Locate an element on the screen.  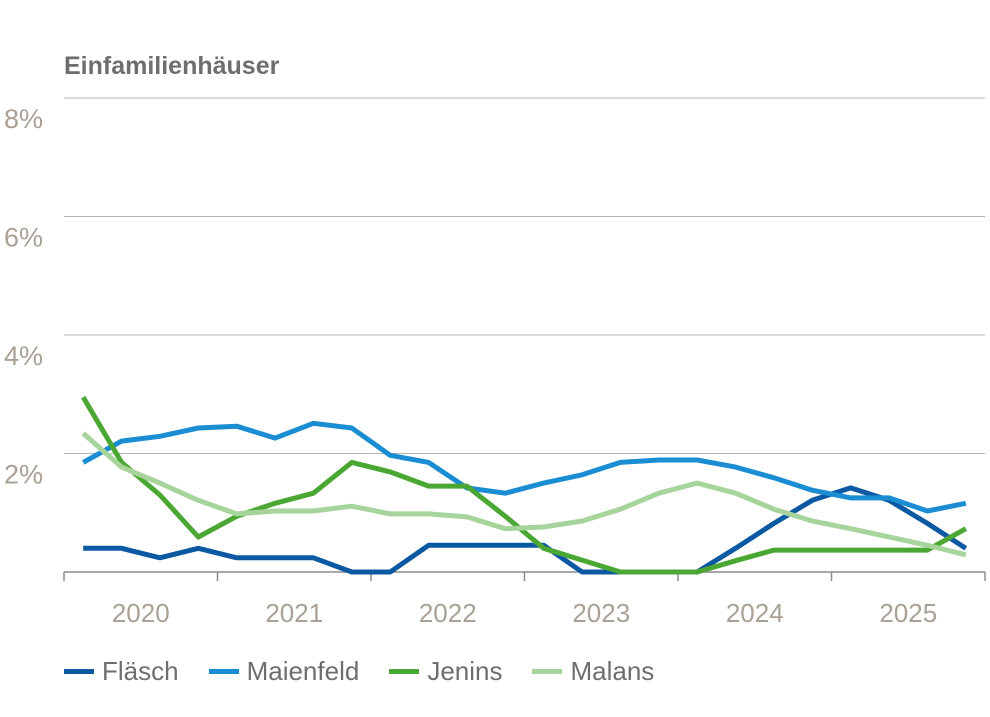
x-tick-label: 2022 is located at coordinates (448, 613).